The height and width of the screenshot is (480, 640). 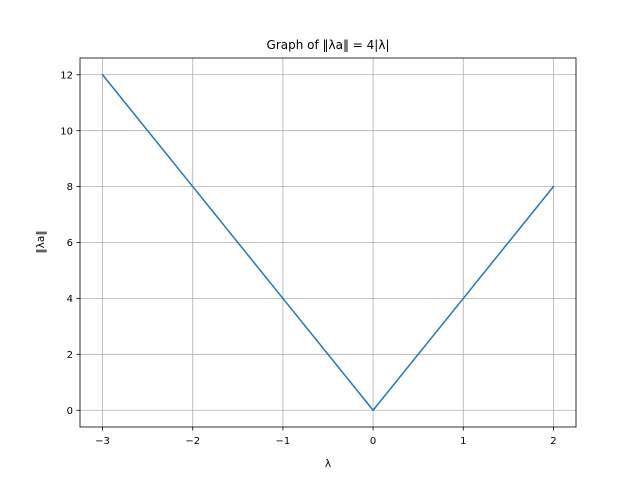 What do you see at coordinates (70, 187) in the screenshot?
I see `y-tick-label: 8` at bounding box center [70, 187].